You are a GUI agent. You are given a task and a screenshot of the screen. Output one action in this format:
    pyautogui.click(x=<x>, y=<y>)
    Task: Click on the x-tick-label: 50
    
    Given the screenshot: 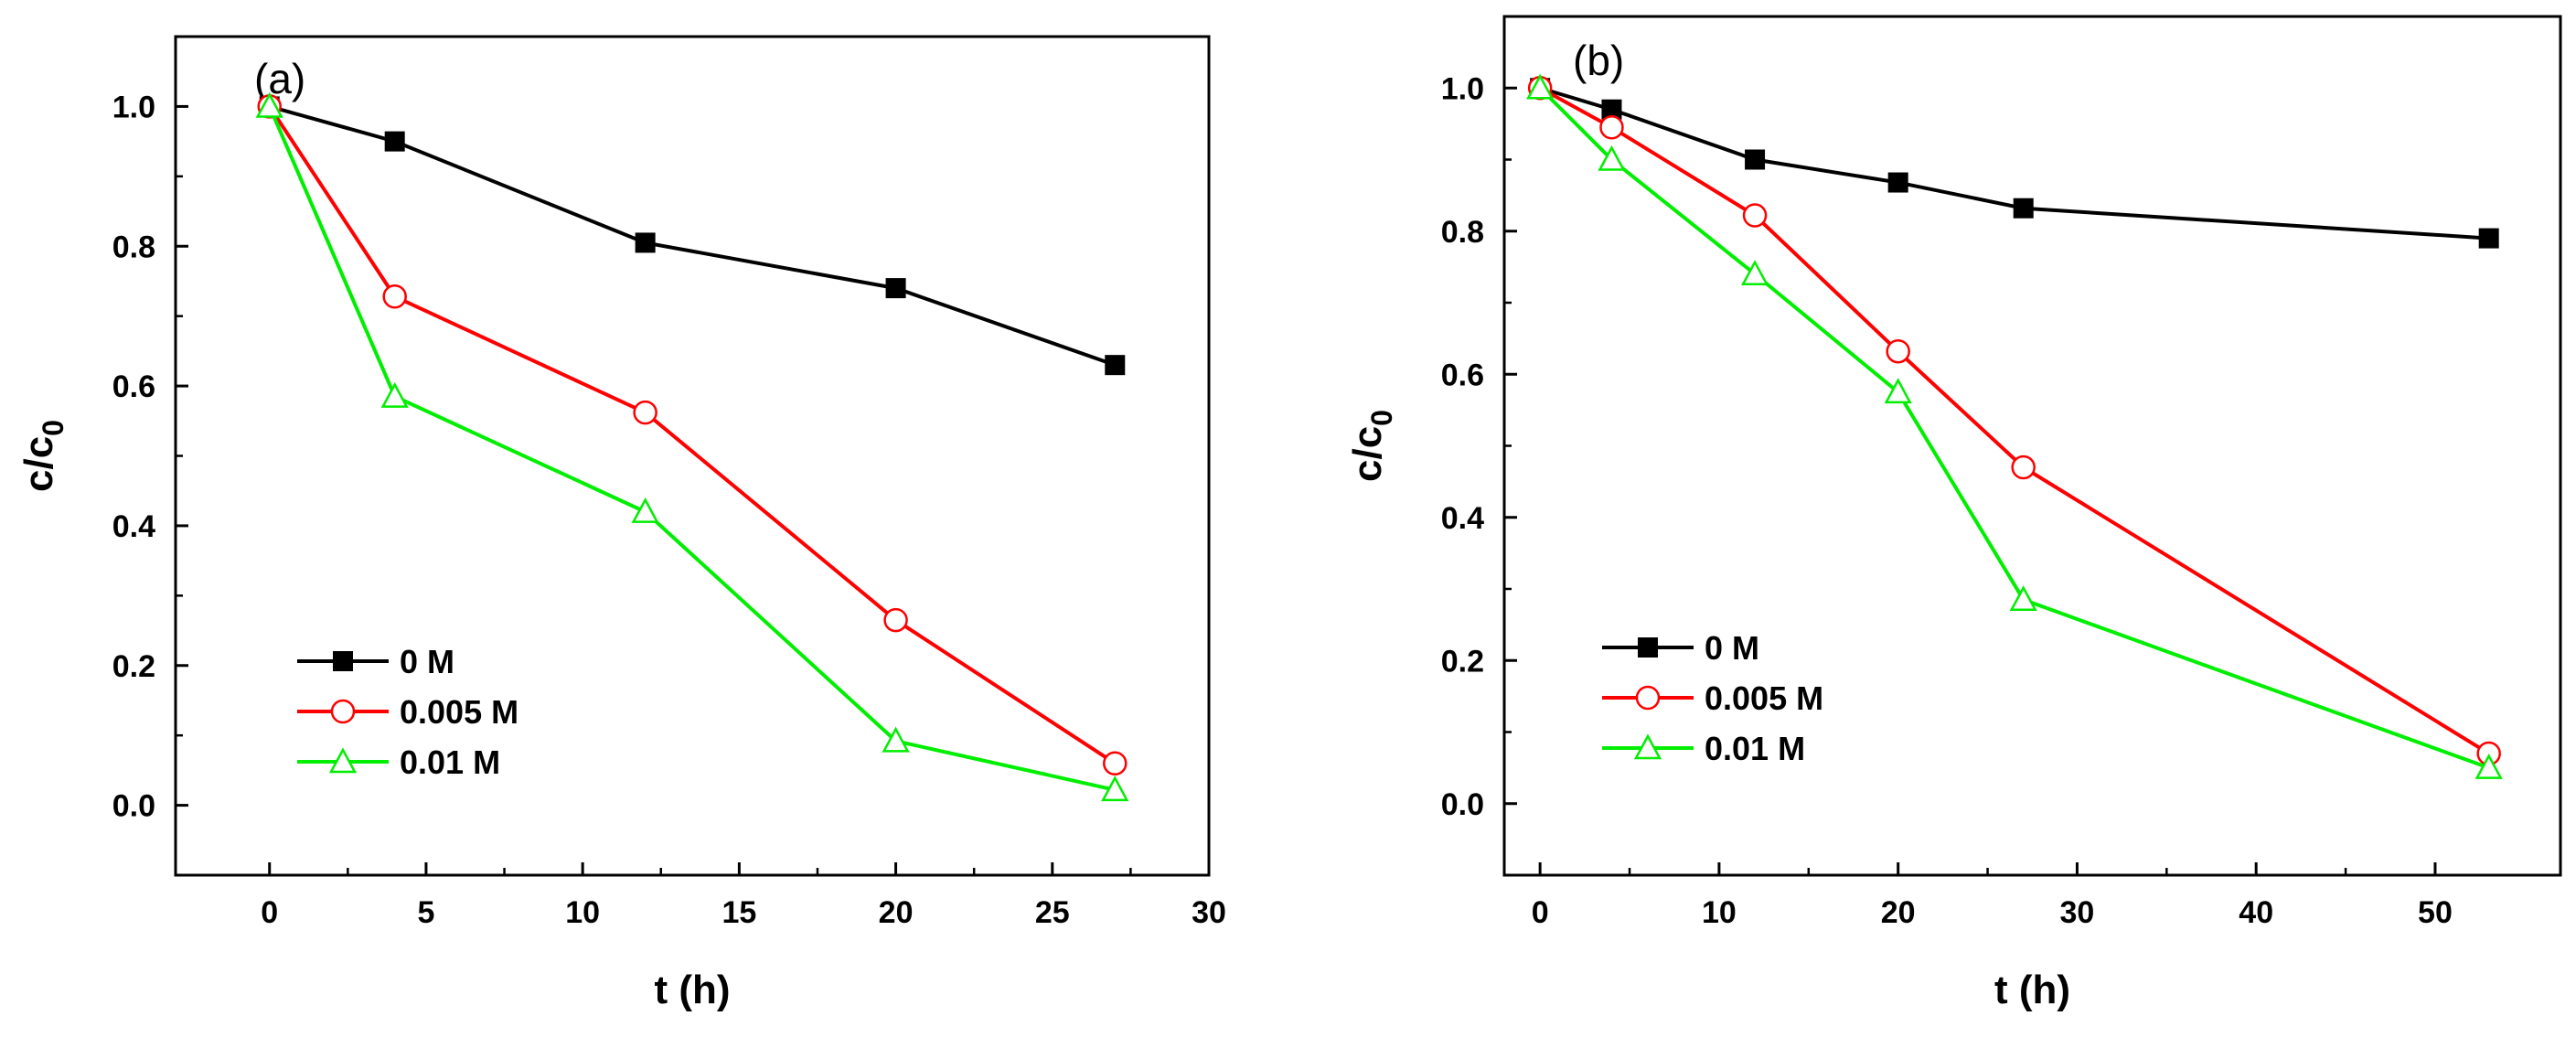 What is the action you would take?
    pyautogui.click(x=2435, y=912)
    